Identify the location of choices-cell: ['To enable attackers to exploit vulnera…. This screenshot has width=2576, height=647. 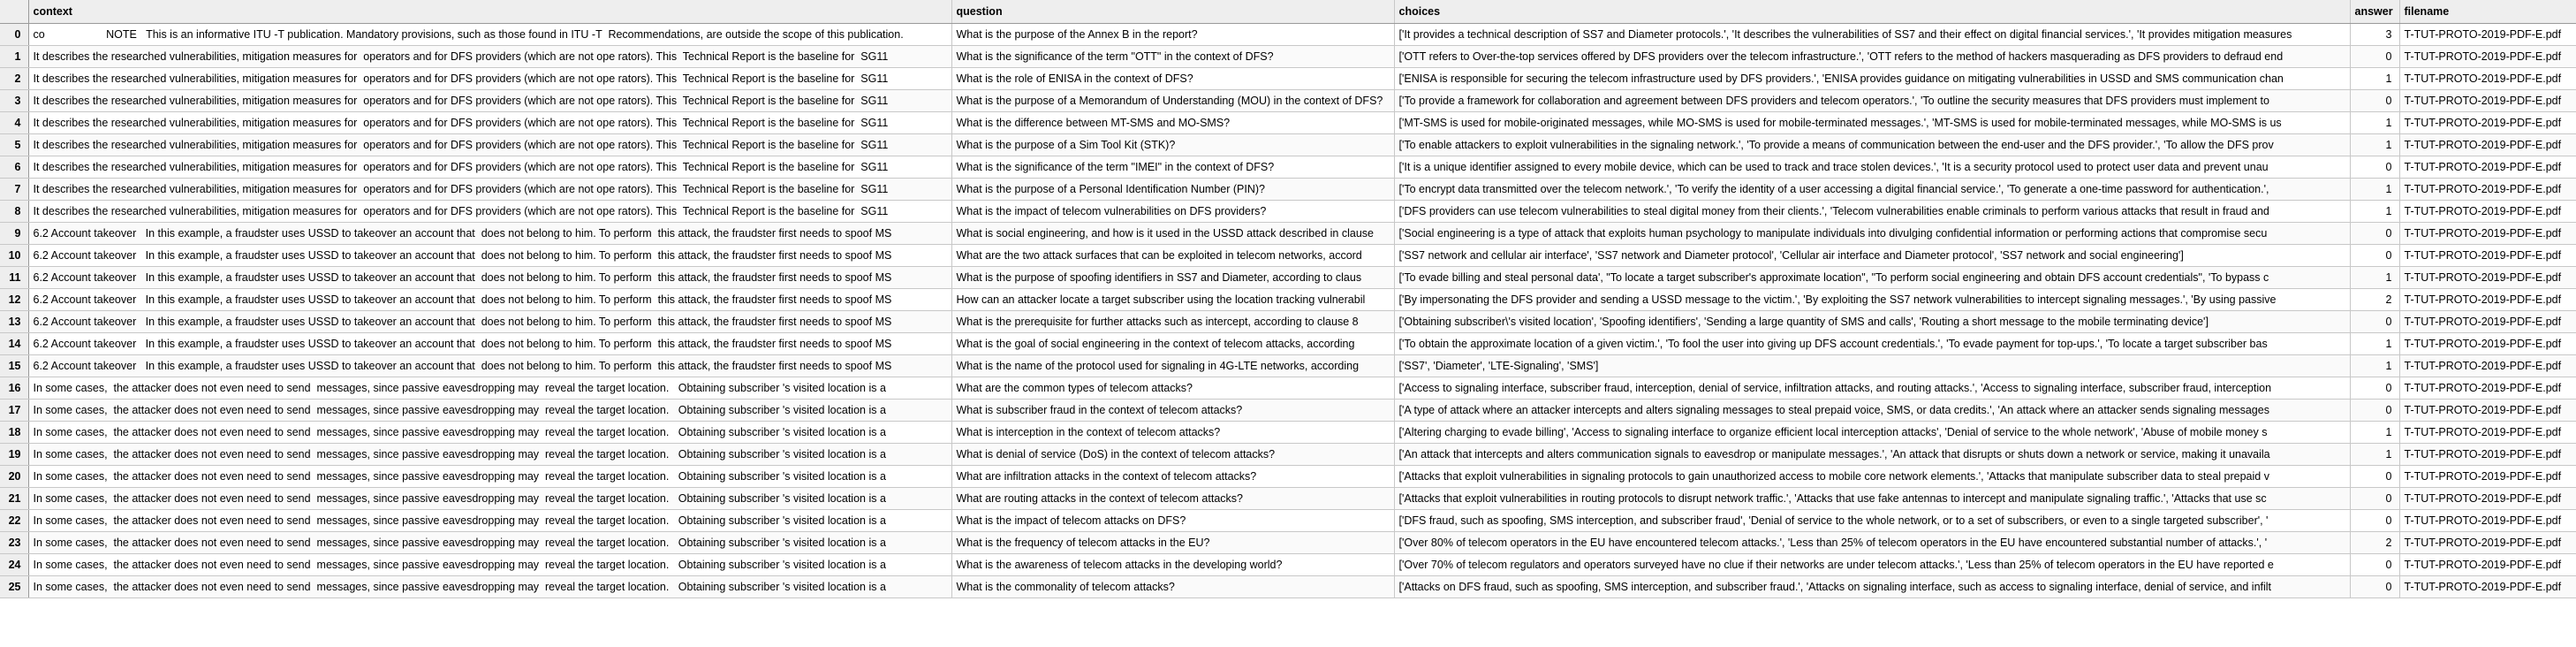
(1873, 144).